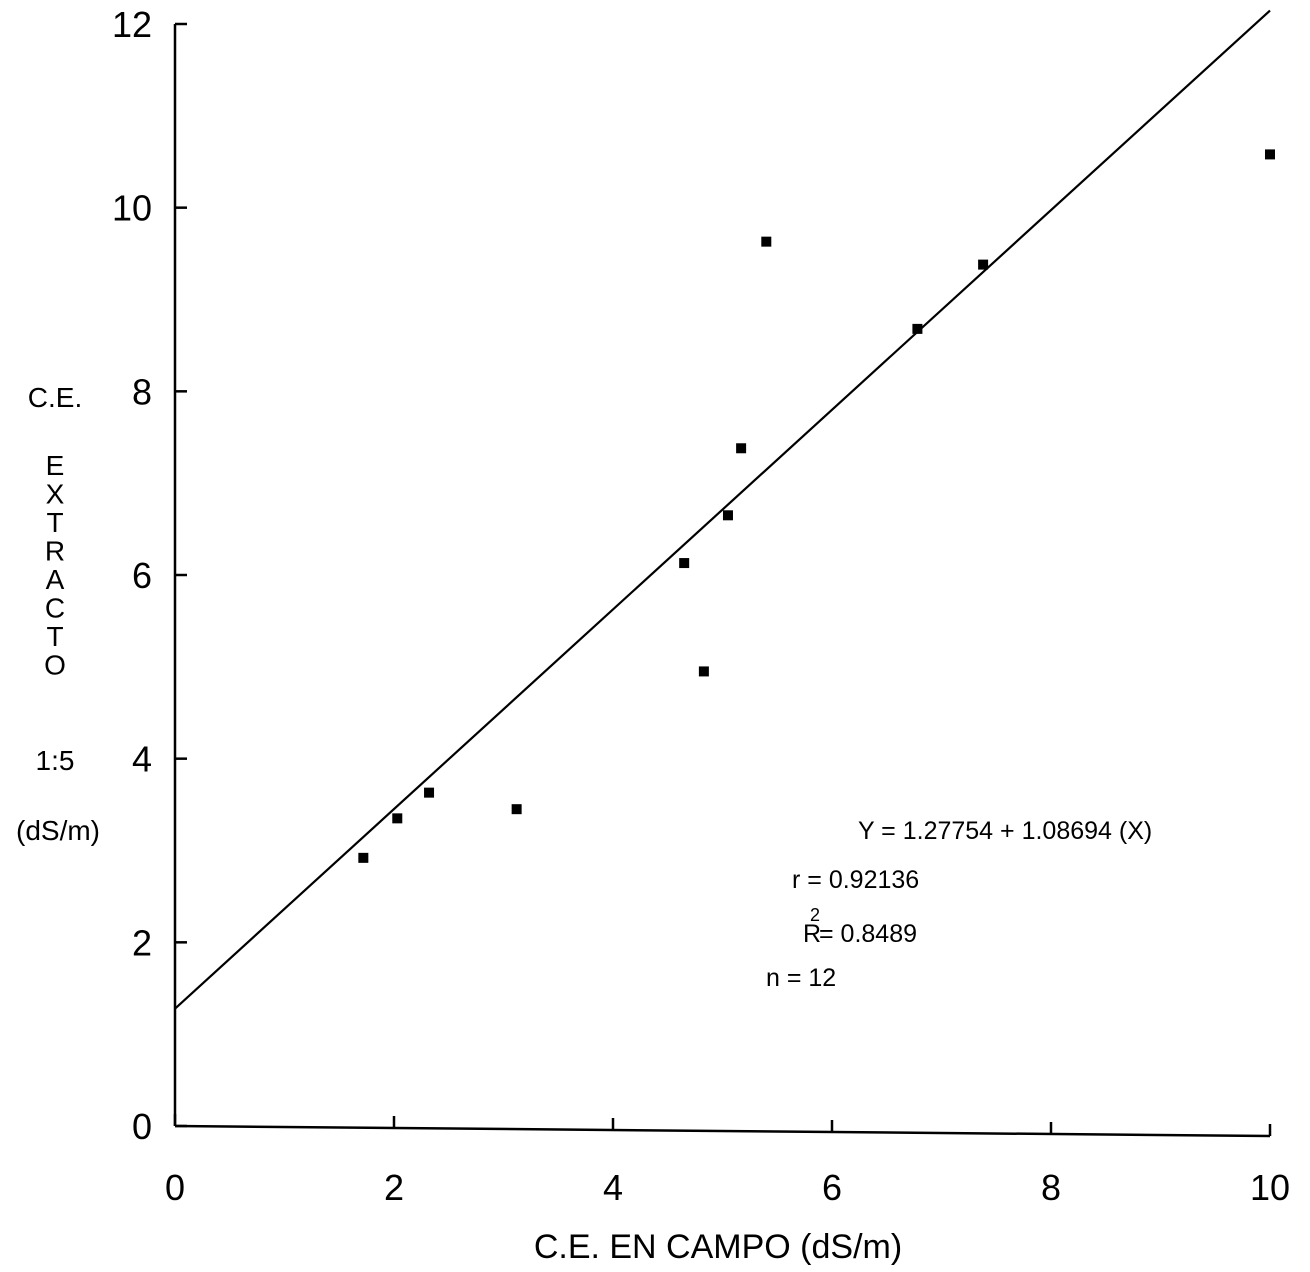  I want to click on x-tick-label: 8, so click(1051, 1187).